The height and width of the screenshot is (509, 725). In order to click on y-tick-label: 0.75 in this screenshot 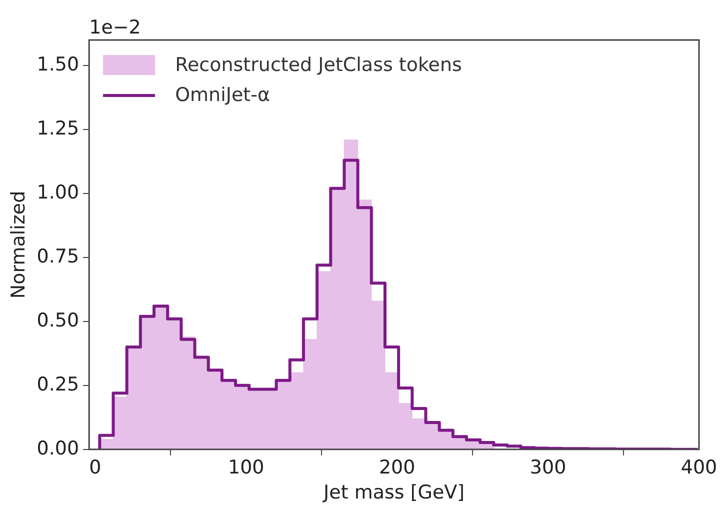, I will do `click(58, 256)`.